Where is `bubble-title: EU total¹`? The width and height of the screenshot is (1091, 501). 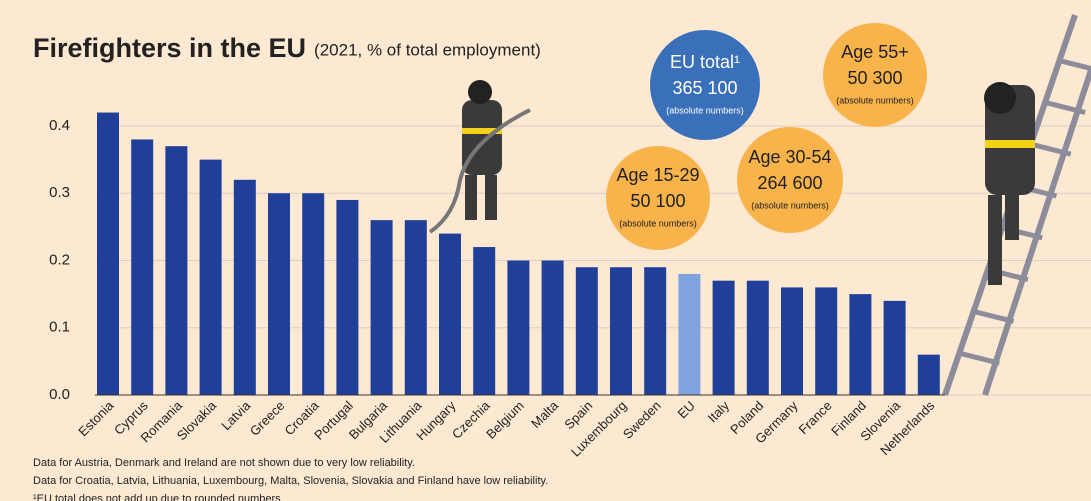
bubble-title: EU total¹ is located at coordinates (705, 62).